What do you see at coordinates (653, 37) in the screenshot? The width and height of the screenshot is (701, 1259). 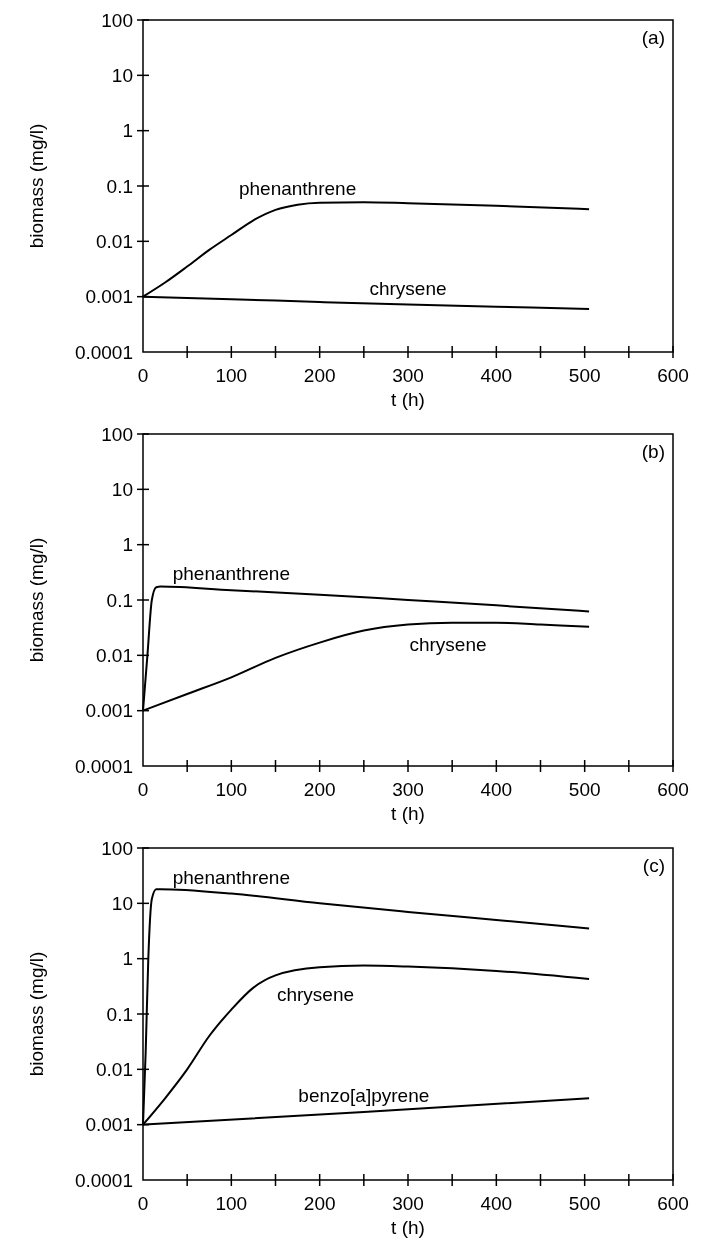 I see `annotation: (a)` at bounding box center [653, 37].